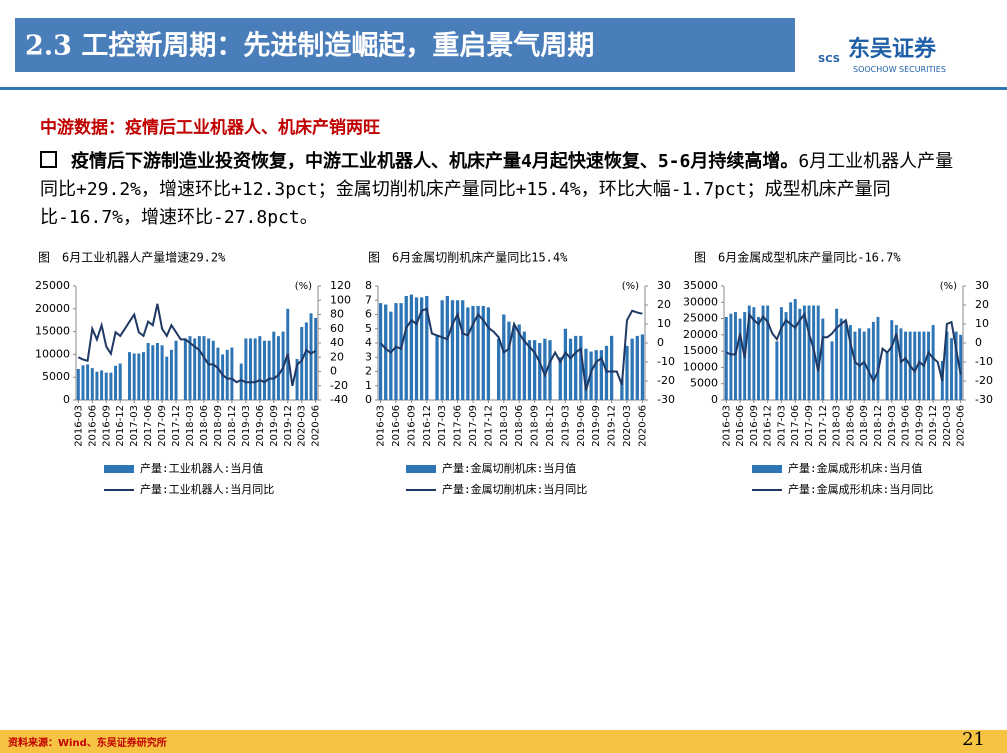 The image size is (1007, 753). I want to click on line, so click(197, 345).